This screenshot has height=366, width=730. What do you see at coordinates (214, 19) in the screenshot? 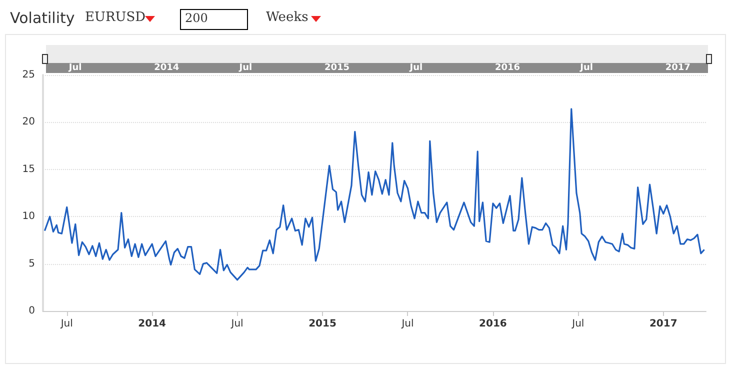
I see `text: 200` at bounding box center [214, 19].